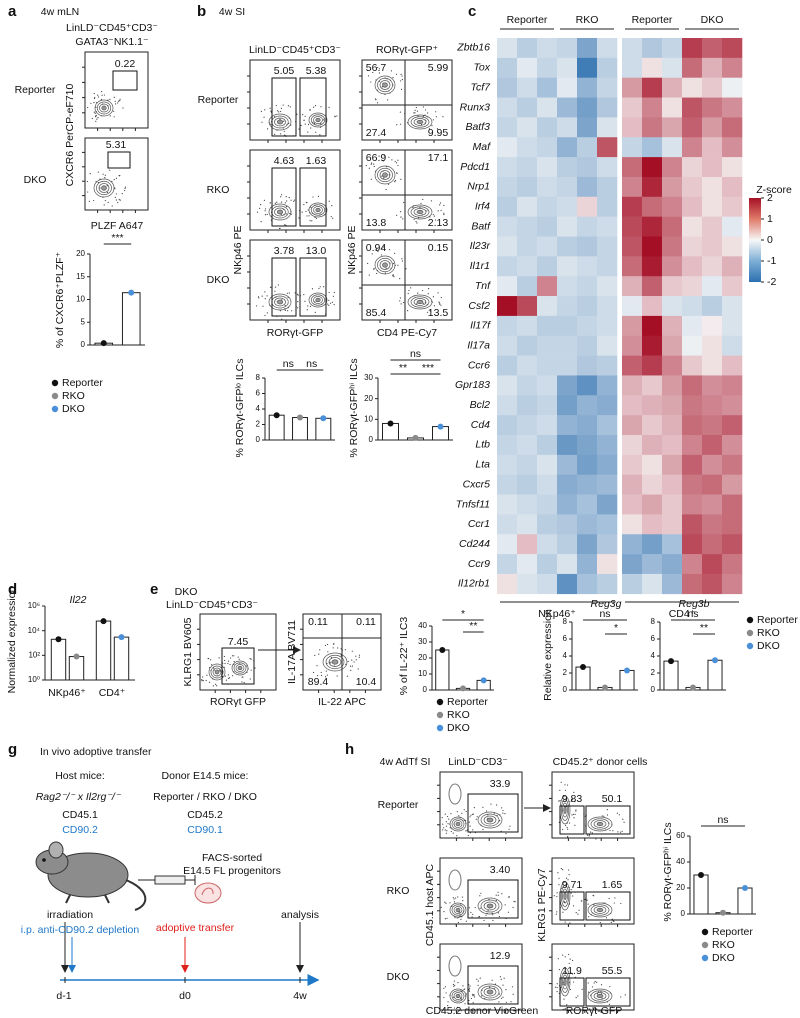 This screenshot has width=800, height=1018. I want to click on gene-label: Batf3, so click(477, 127).